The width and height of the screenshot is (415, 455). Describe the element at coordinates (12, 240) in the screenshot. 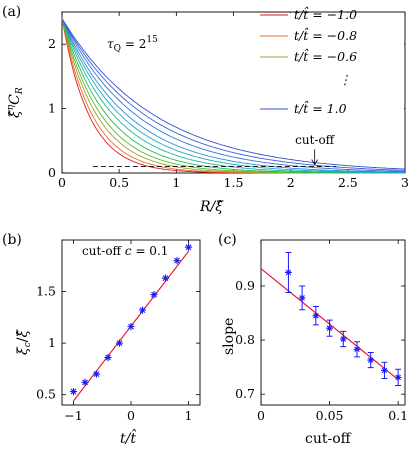

I see `panel-b-label: (b)` at that location.